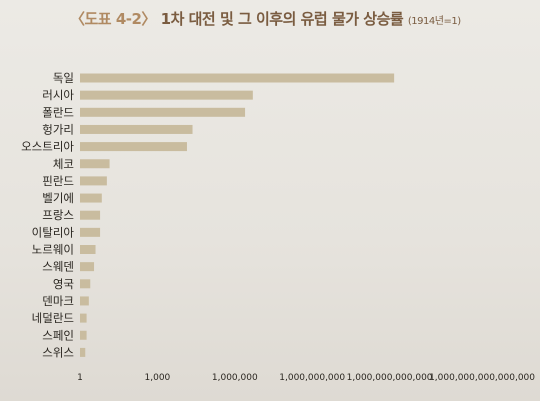 This screenshot has width=540, height=401. What do you see at coordinates (53, 232) in the screenshot?
I see `category-label-9: 이탈리아` at bounding box center [53, 232].